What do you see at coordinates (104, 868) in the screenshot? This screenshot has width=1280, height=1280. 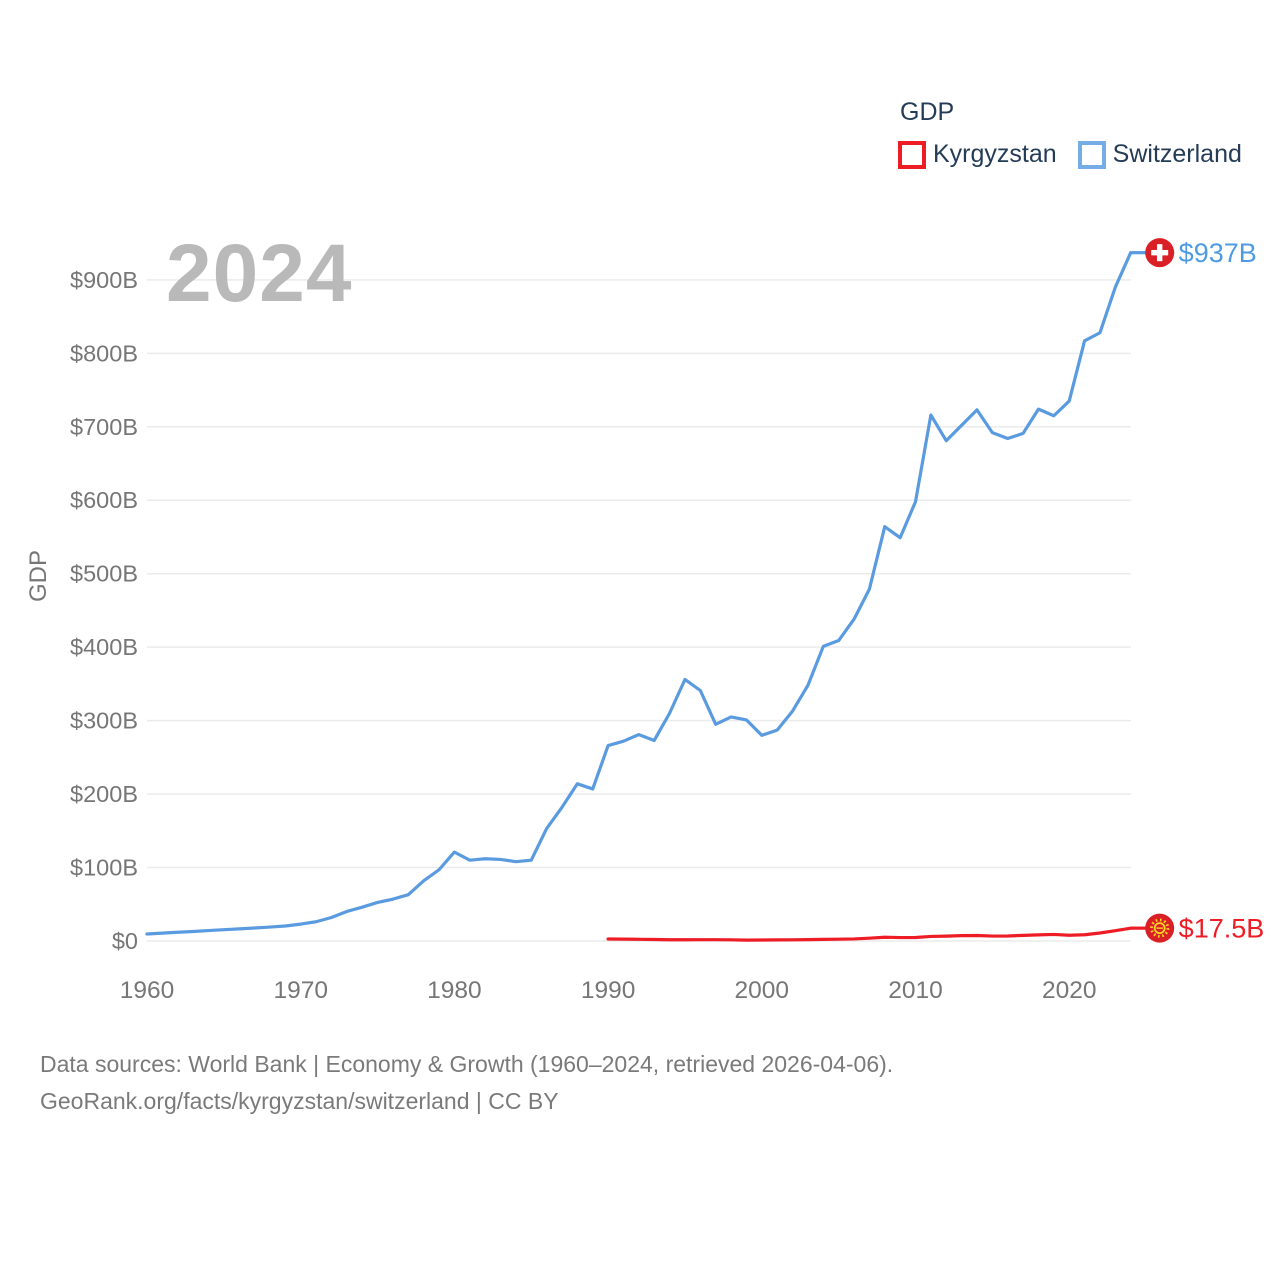 I see `y-tick-label: $100B` at bounding box center [104, 868].